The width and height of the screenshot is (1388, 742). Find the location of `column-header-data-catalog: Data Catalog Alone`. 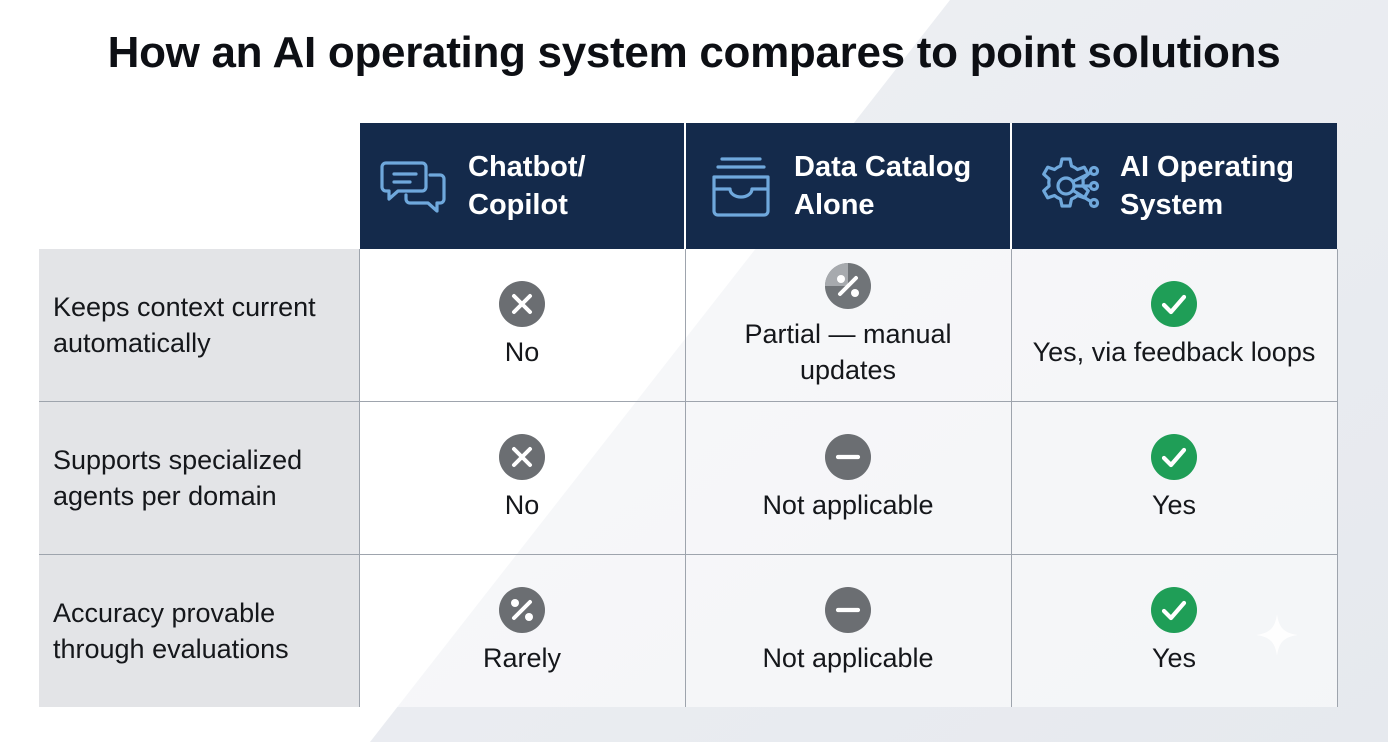

column-header-data-catalog: Data Catalog Alone is located at coordinates (847, 186).